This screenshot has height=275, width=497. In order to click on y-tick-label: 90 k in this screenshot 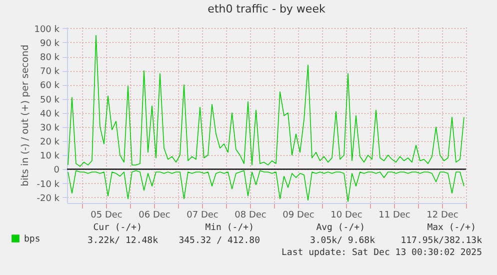, I will do `click(50, 43)`.